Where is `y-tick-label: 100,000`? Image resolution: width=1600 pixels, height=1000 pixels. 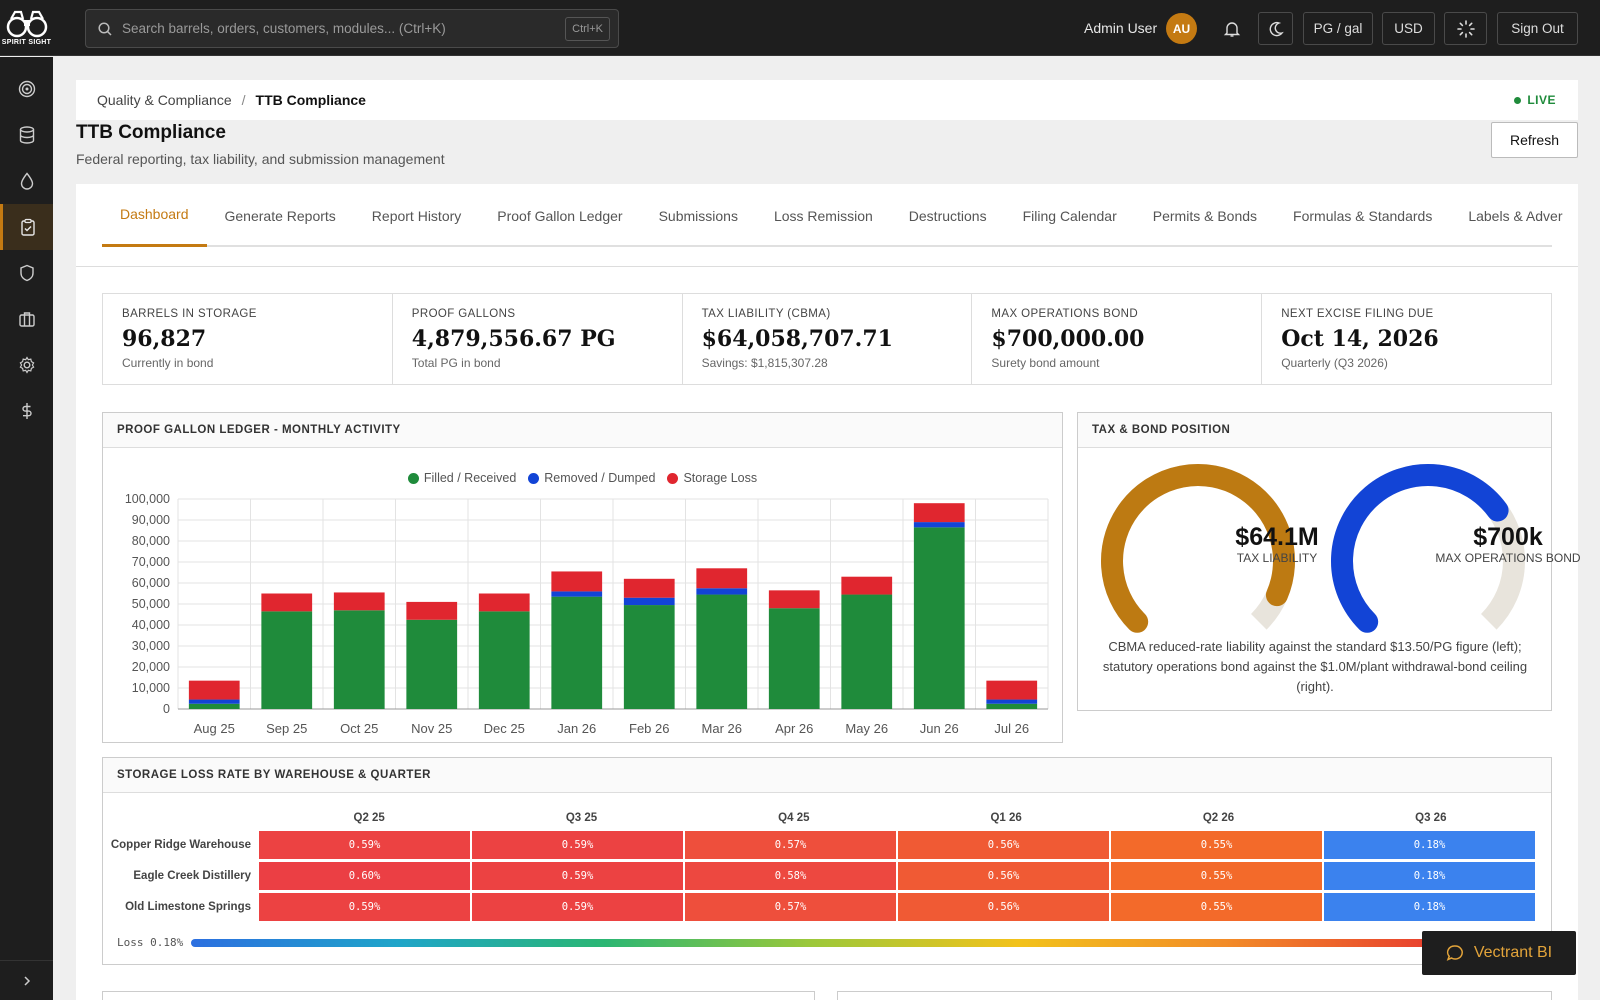 y-tick-label: 100,000 is located at coordinates (147, 499).